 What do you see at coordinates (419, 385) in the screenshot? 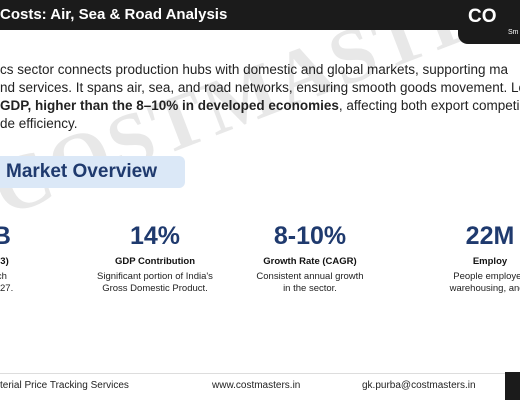
I see `footer-email: gk.purba@costmasters.in` at bounding box center [419, 385].